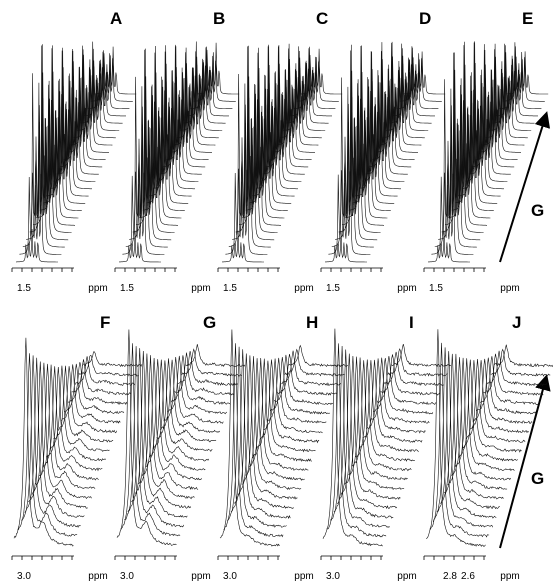  What do you see at coordinates (516, 322) in the screenshot?
I see `panel-label: J` at bounding box center [516, 322].